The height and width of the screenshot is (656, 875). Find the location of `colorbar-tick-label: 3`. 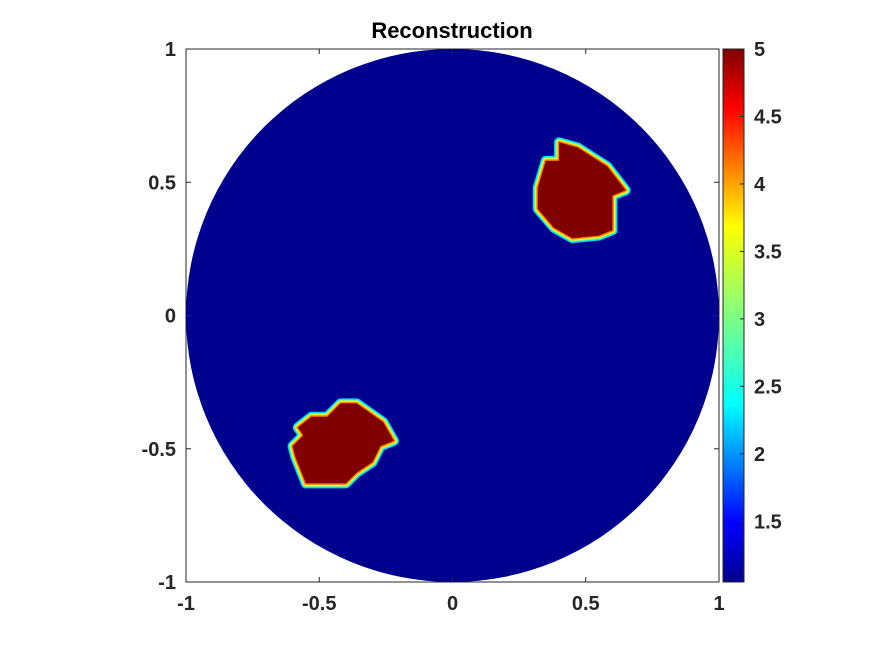

colorbar-tick-label: 3 is located at coordinates (759, 320).